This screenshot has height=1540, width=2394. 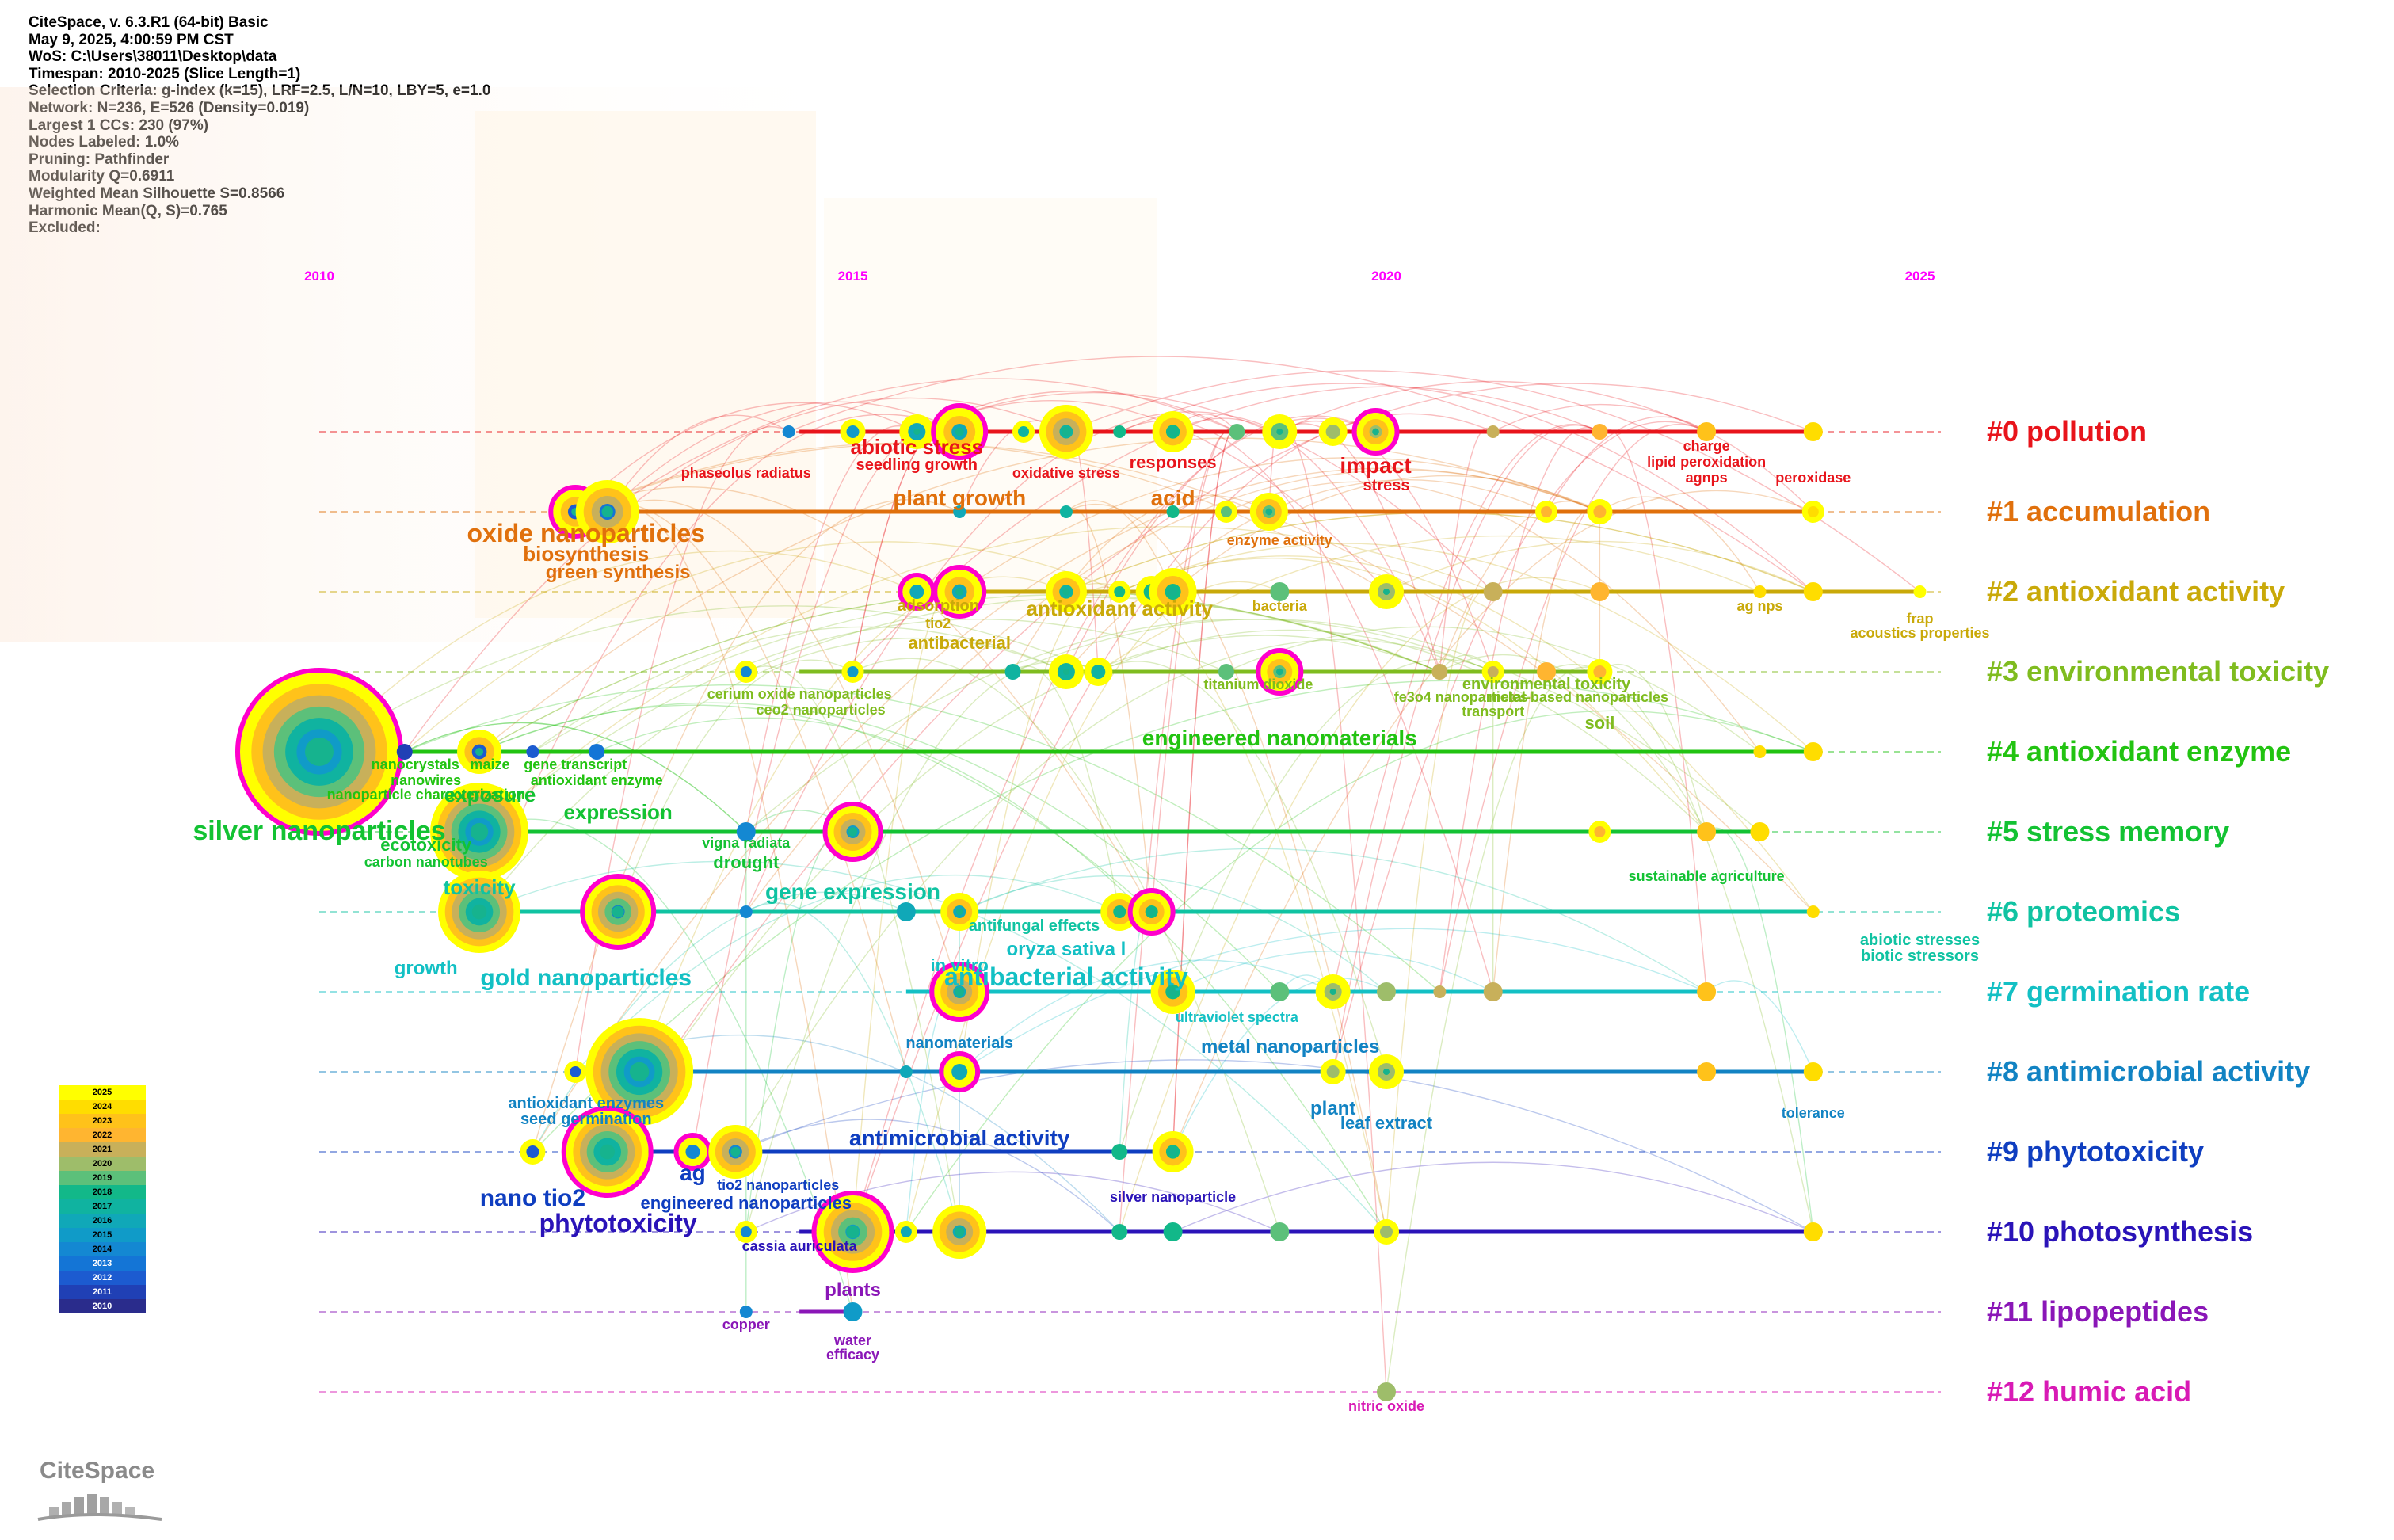 I want to click on cluster-label: #7 germination rate, so click(x=2119, y=991).